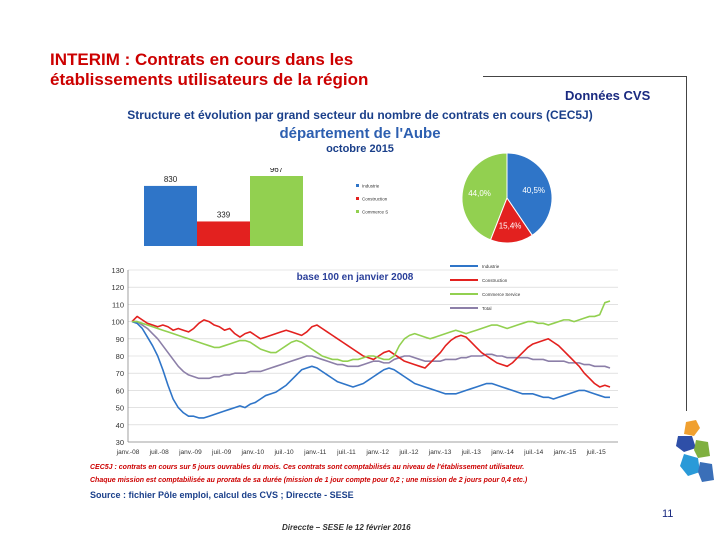 The image size is (720, 540). I want to click on y-tick-label: 120, so click(117, 287).